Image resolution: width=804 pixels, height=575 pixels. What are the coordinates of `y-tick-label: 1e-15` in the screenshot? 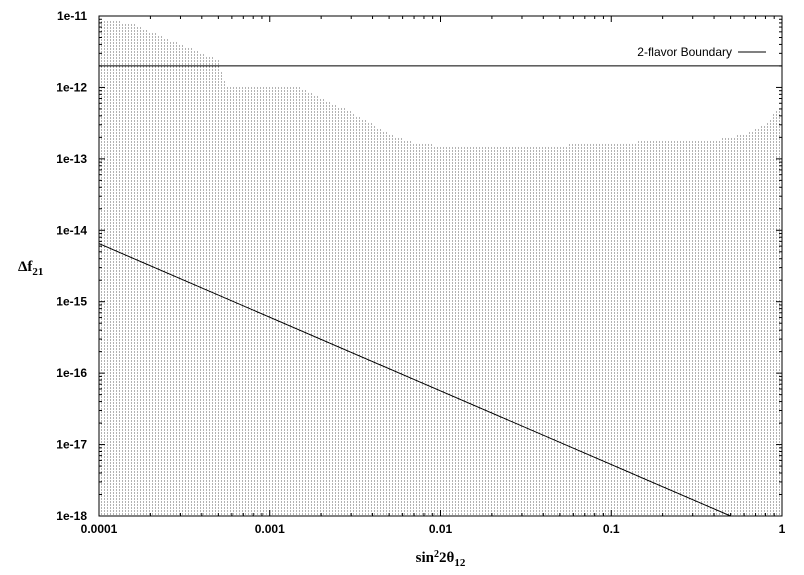 It's located at (71, 302).